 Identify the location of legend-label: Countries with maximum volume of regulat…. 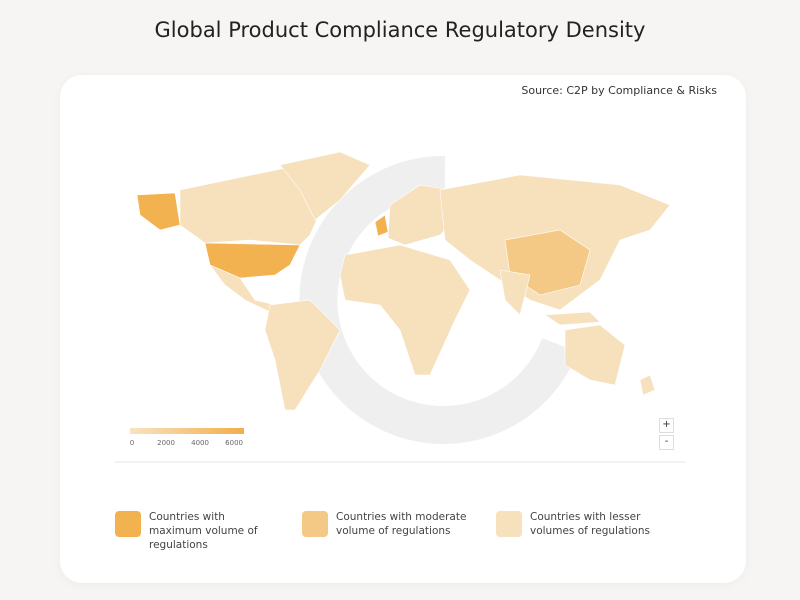
(203, 531).